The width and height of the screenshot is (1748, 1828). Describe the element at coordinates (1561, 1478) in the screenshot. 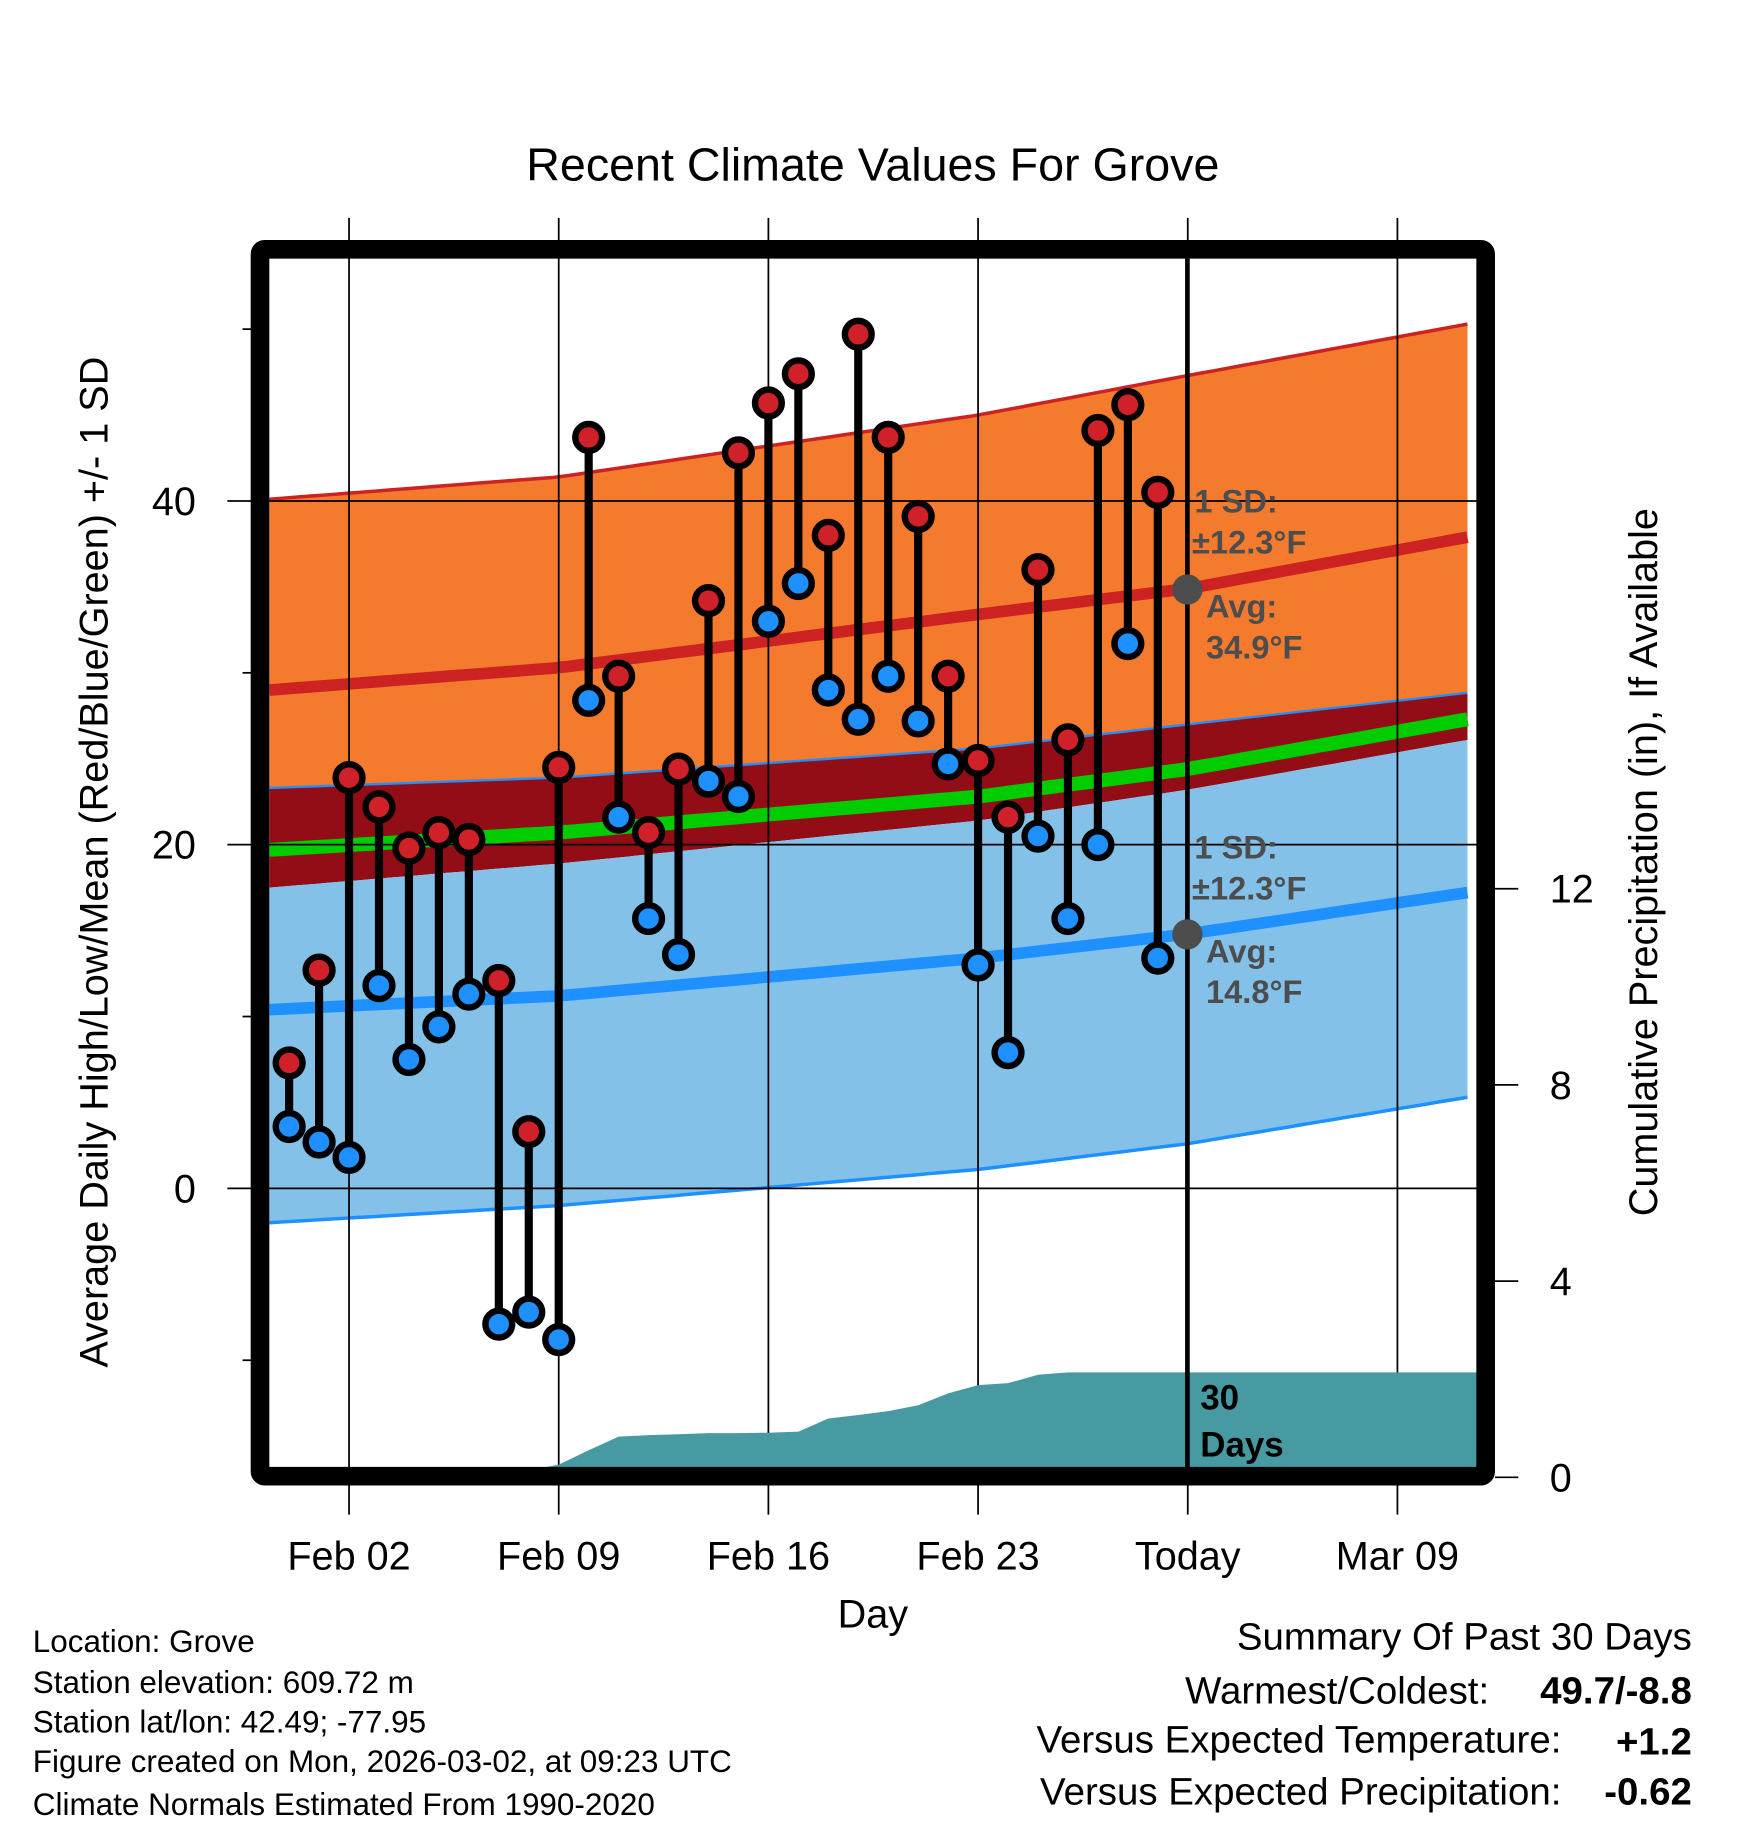

I see `y2-tick-label: 0` at that location.